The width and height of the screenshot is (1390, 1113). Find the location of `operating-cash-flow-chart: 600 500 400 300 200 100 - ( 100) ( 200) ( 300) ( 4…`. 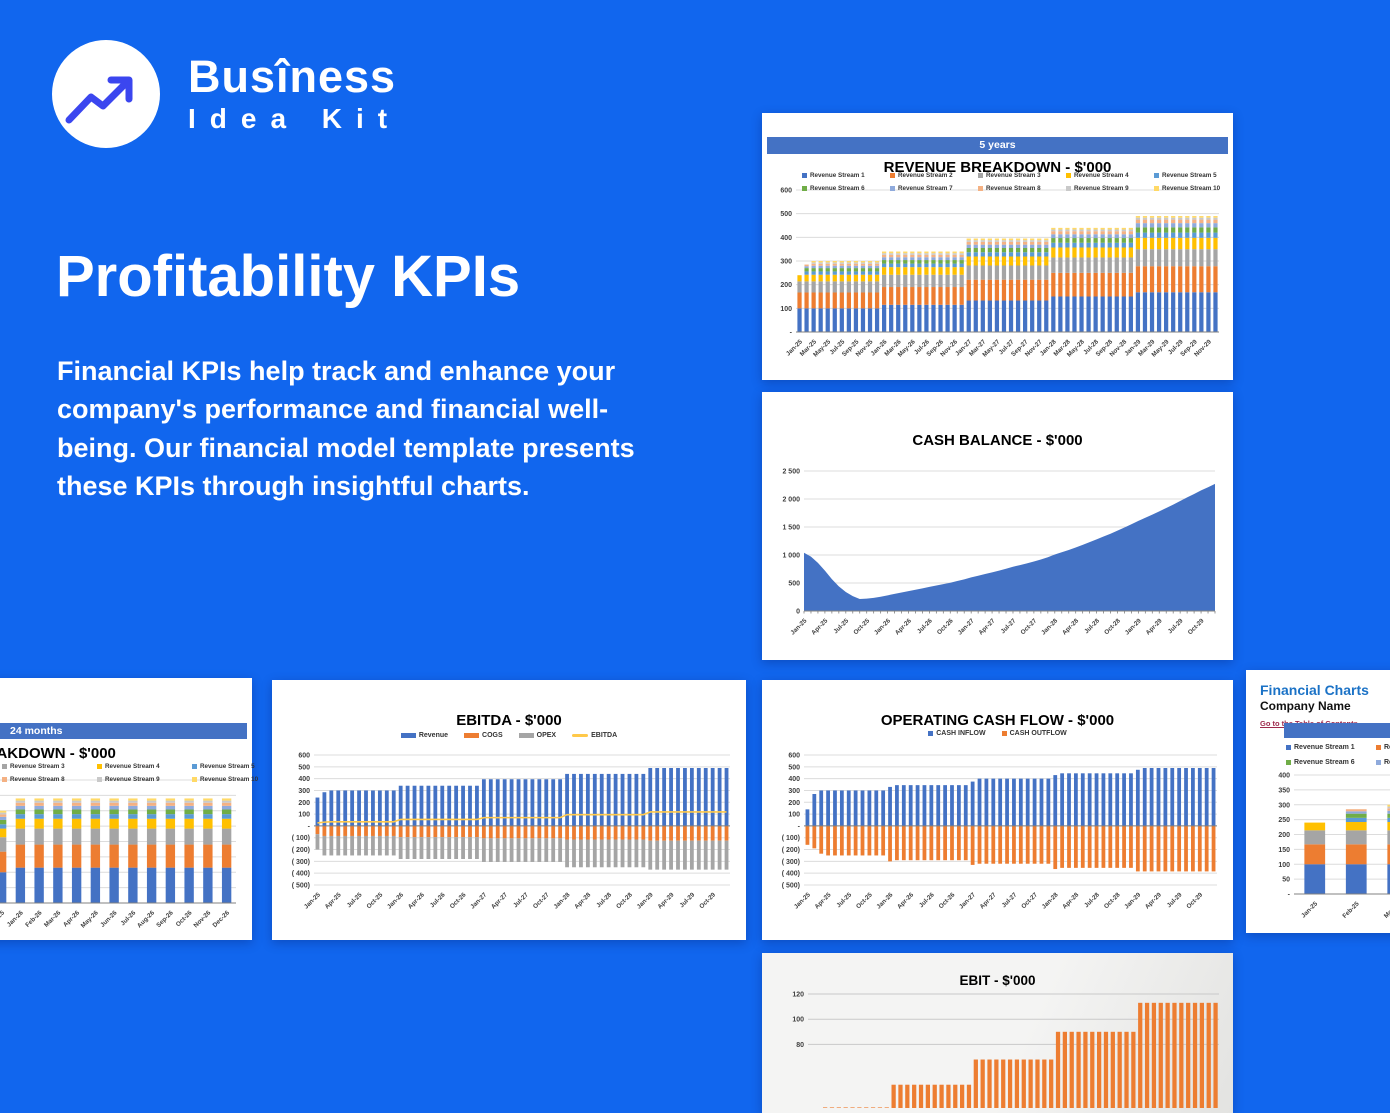

operating-cash-flow-chart: 600 500 400 300 200 100 - ( 100) ( 200) ( 300) ( 4… is located at coordinates (999, 842).